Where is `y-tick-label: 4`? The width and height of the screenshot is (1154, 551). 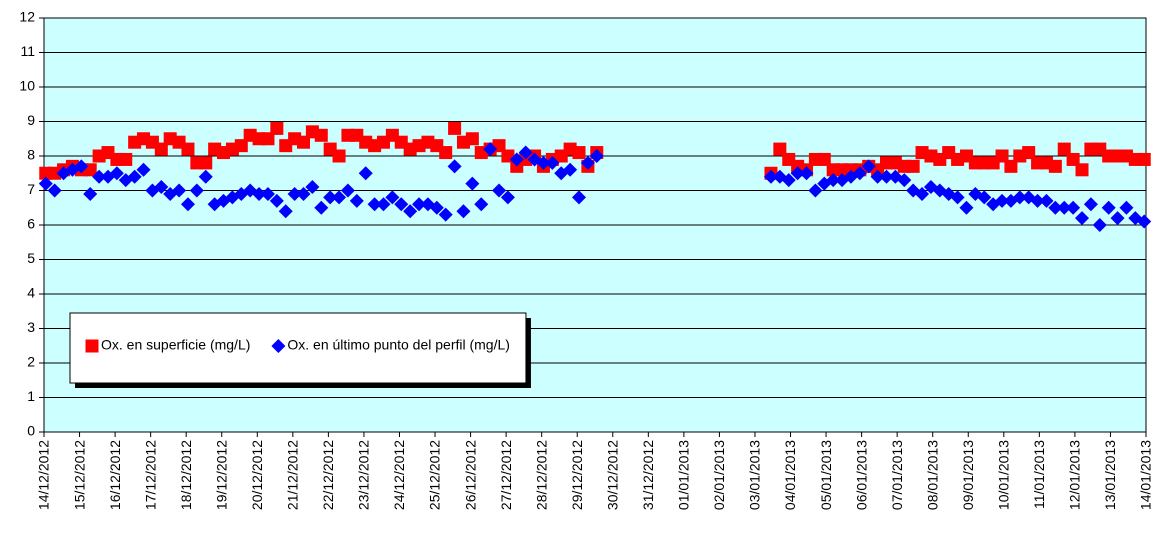
y-tick-label: 4 is located at coordinates (31, 293).